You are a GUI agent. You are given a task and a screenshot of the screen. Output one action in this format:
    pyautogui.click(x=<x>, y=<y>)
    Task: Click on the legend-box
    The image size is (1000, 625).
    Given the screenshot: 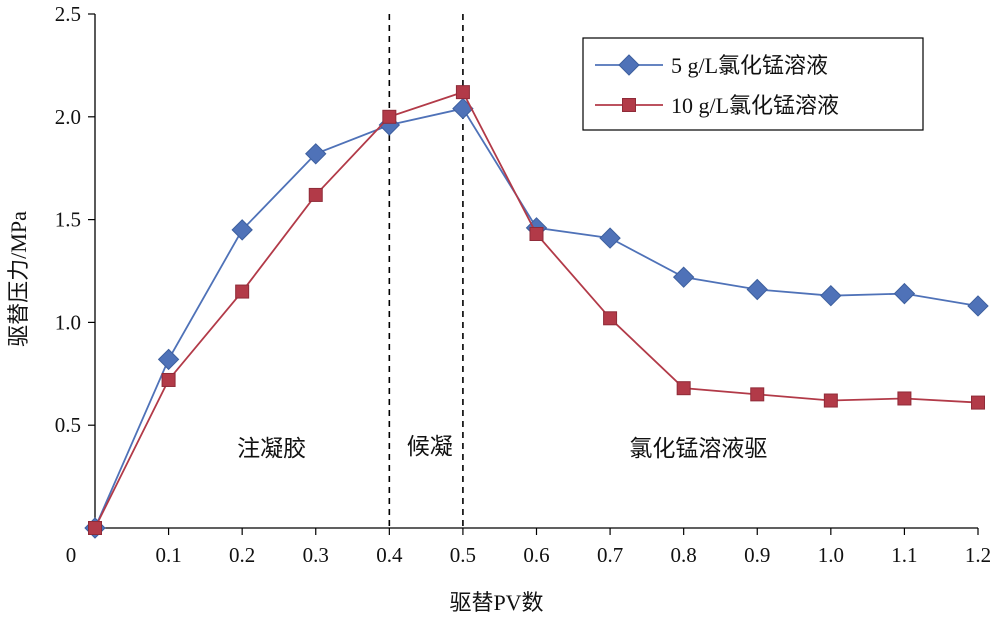 What is the action you would take?
    pyautogui.click(x=753, y=84)
    